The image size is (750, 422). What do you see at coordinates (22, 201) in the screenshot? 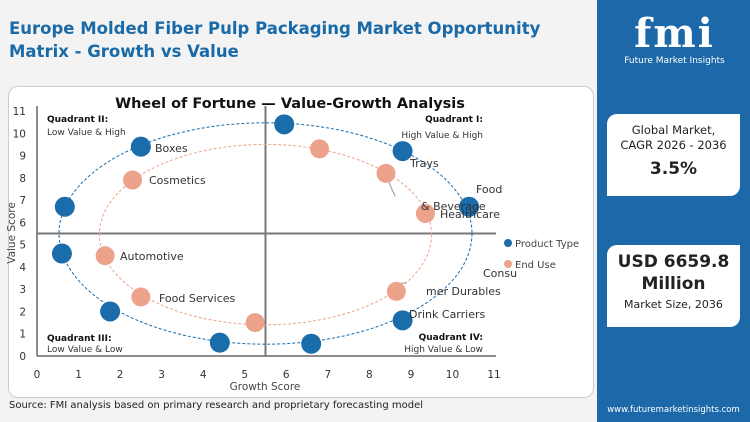
I see `y-tick-label: 7` at bounding box center [22, 201].